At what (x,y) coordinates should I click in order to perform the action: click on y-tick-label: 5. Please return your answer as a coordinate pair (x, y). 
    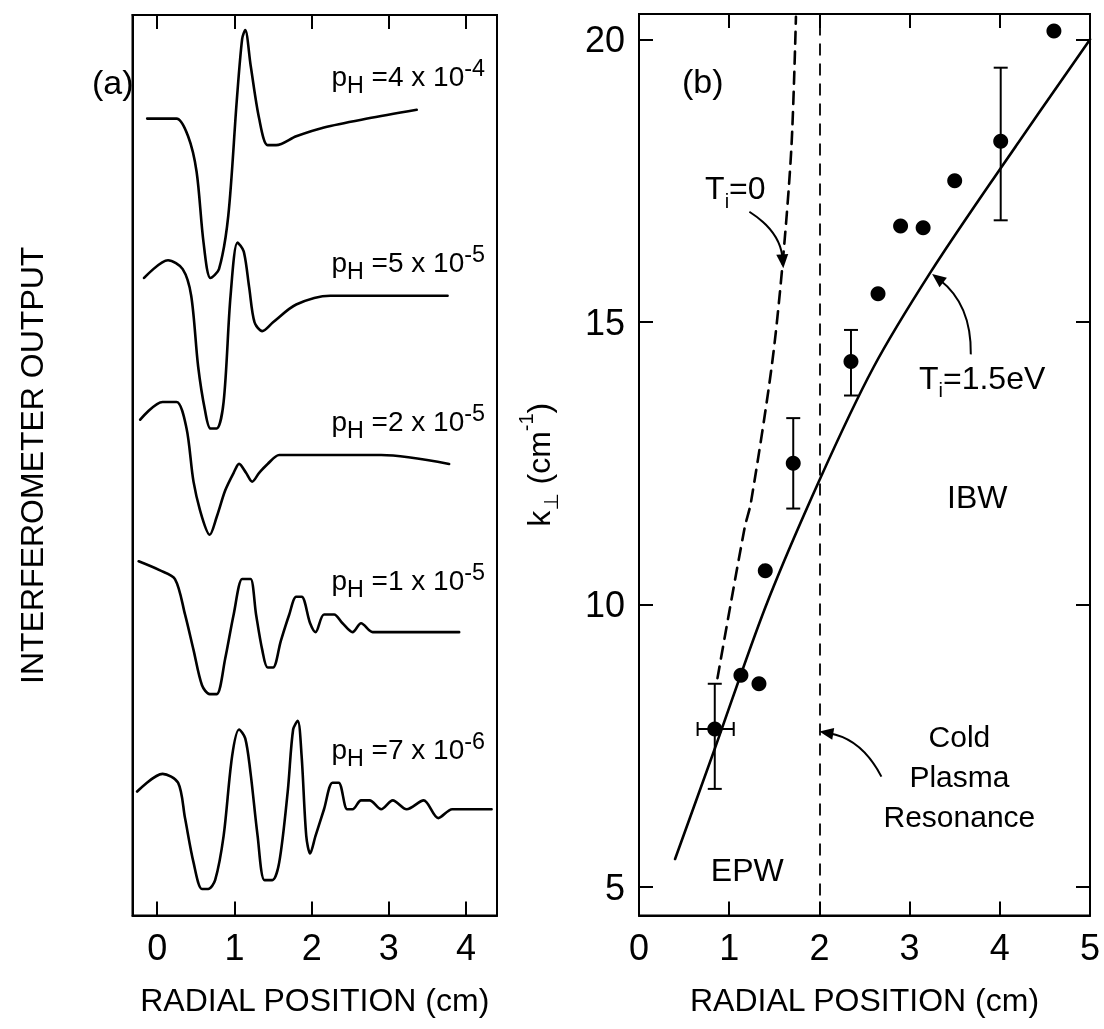
    Looking at the image, I should click on (614, 887).